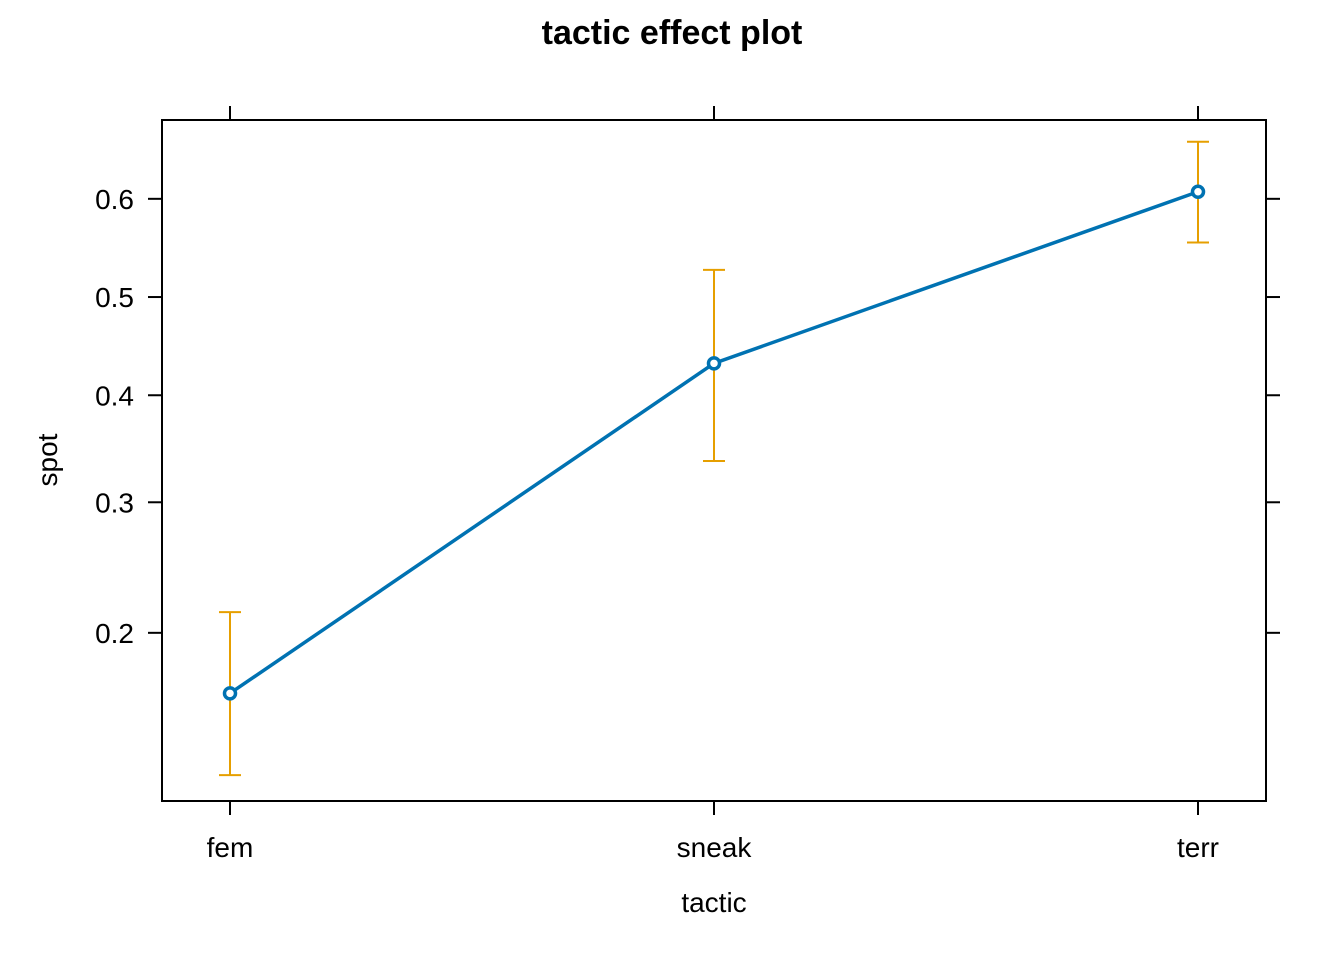 This screenshot has width=1344, height=960. What do you see at coordinates (114, 297) in the screenshot?
I see `y-tick-label: 0.5` at bounding box center [114, 297].